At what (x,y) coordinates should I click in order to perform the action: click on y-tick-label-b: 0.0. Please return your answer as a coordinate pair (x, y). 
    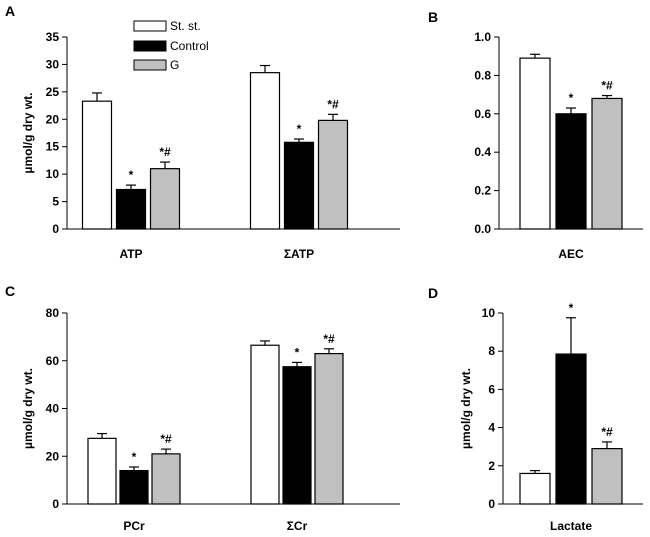
    Looking at the image, I should click on (482, 229).